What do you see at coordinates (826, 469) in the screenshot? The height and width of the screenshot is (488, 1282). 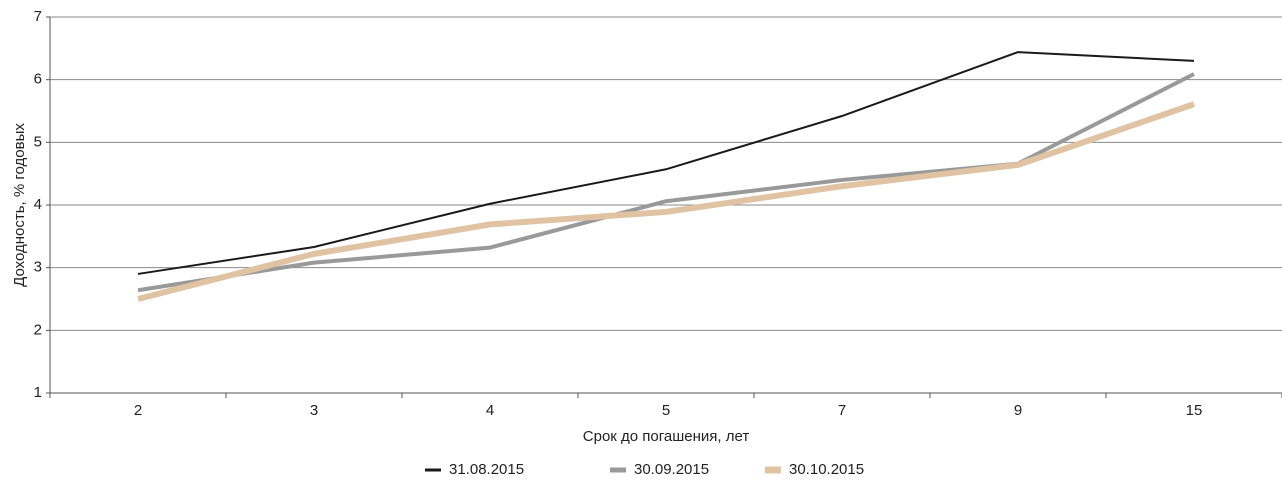 I see `legend-label: 30.10.2015` at bounding box center [826, 469].